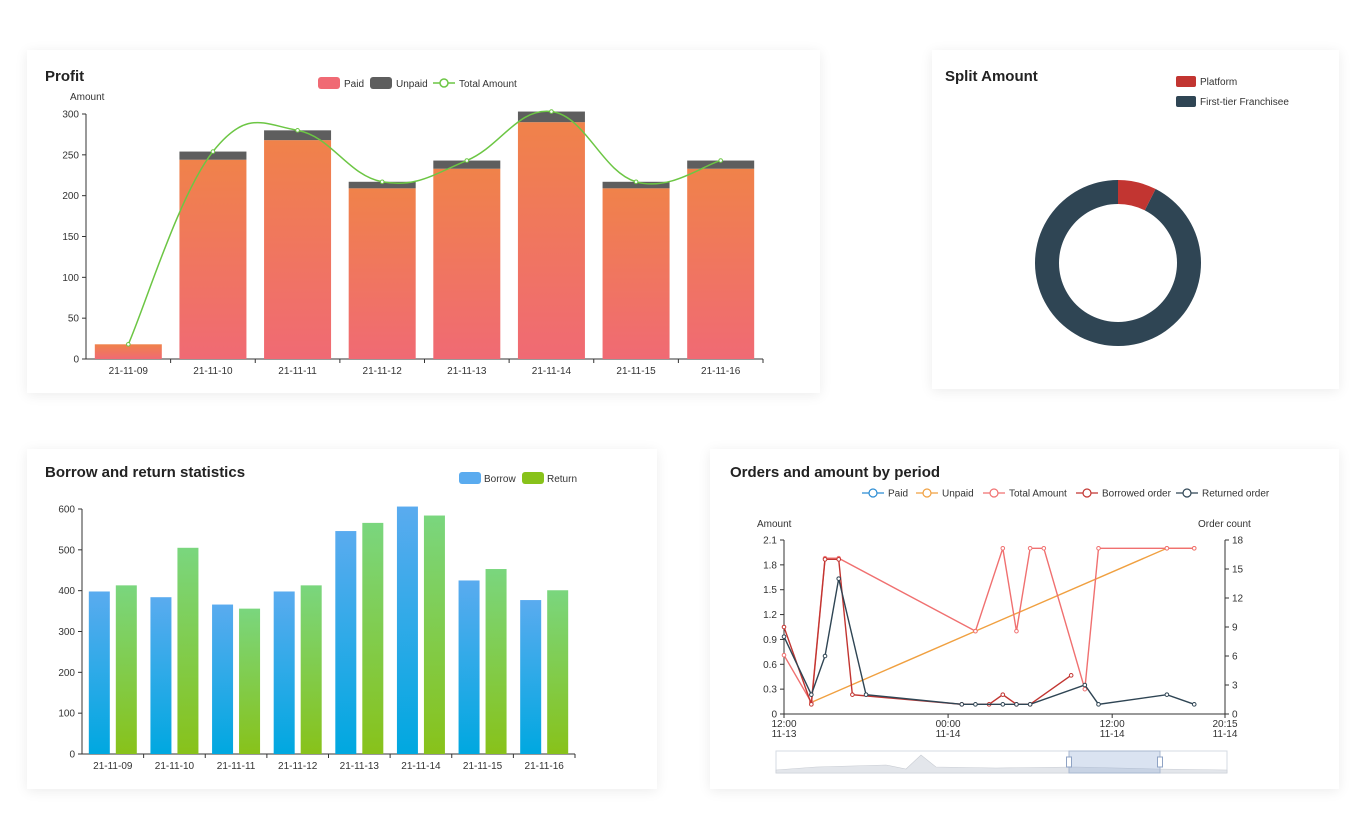 The height and width of the screenshot is (840, 1372). I want to click on y-axis-label: Amount, so click(774, 524).